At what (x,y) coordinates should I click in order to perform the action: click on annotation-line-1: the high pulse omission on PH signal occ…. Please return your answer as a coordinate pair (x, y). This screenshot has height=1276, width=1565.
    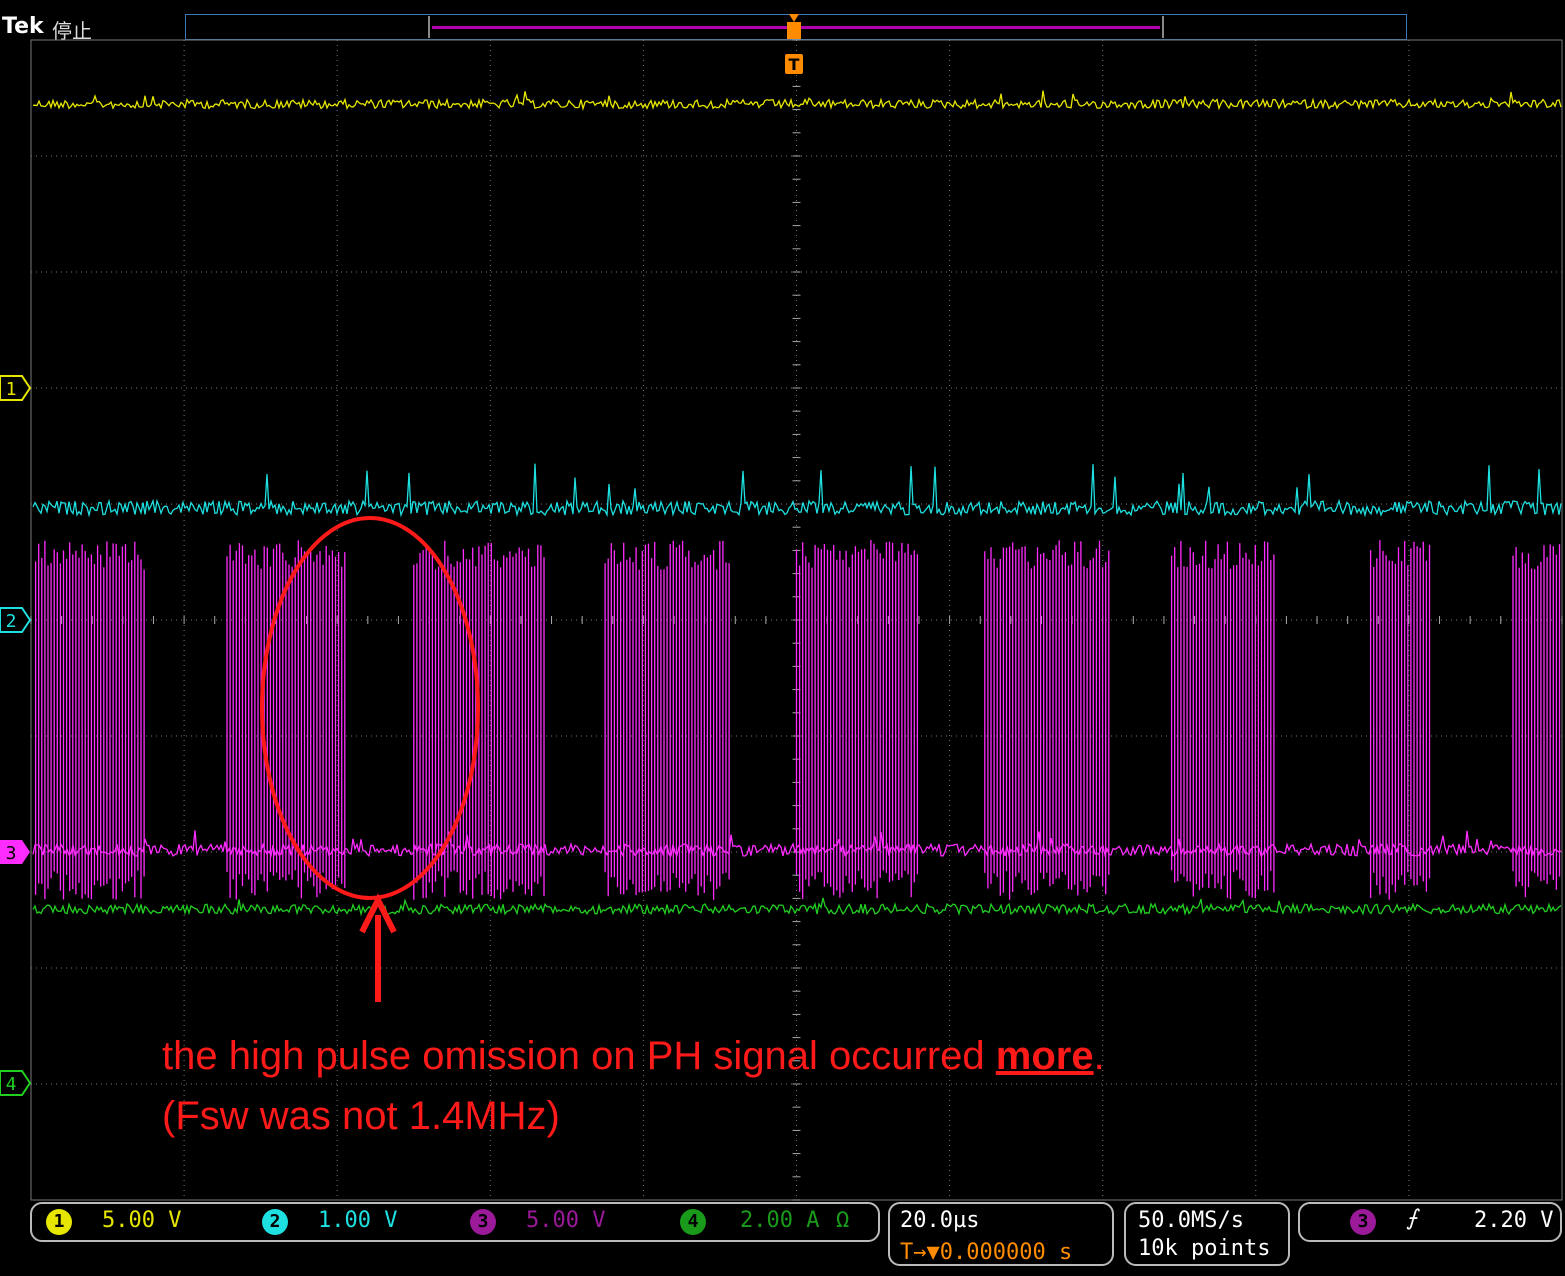
    Looking at the image, I should click on (633, 1056).